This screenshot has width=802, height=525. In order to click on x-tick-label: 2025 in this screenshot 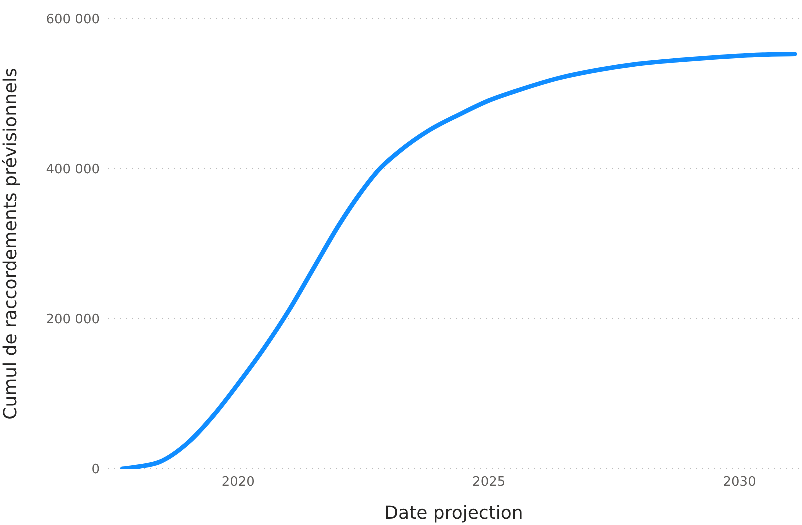, I will do `click(489, 482)`.